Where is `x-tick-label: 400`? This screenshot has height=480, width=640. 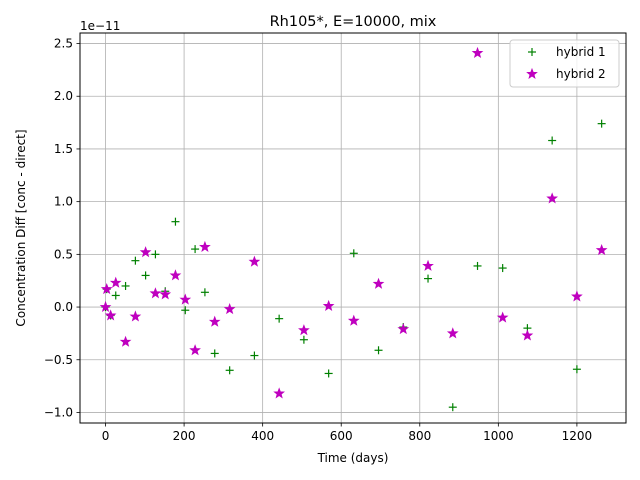 x-tick-label: 400 is located at coordinates (262, 436).